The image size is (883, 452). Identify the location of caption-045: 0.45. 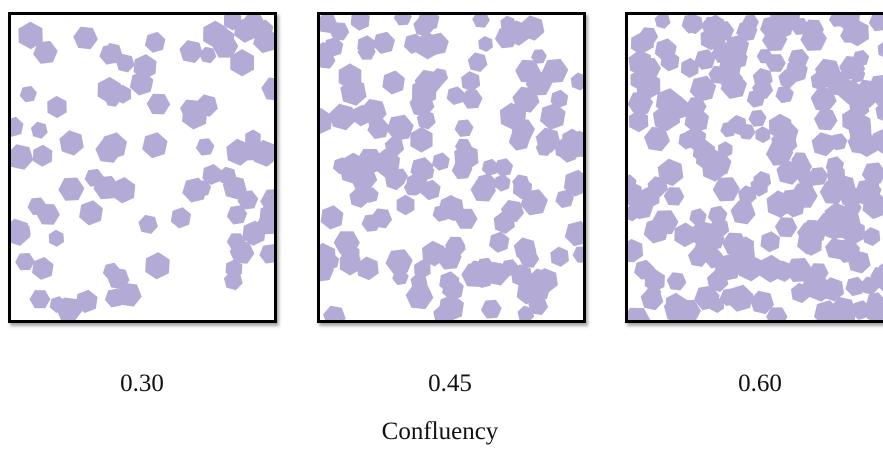
(450, 383).